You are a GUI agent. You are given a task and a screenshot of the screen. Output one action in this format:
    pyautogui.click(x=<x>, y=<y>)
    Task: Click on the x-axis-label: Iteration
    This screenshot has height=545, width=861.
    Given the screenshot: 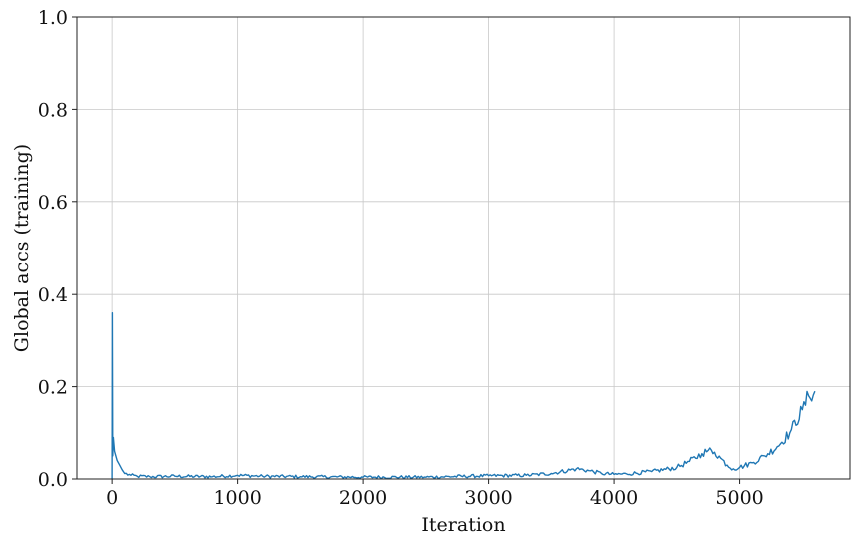 What is the action you would take?
    pyautogui.click(x=463, y=525)
    